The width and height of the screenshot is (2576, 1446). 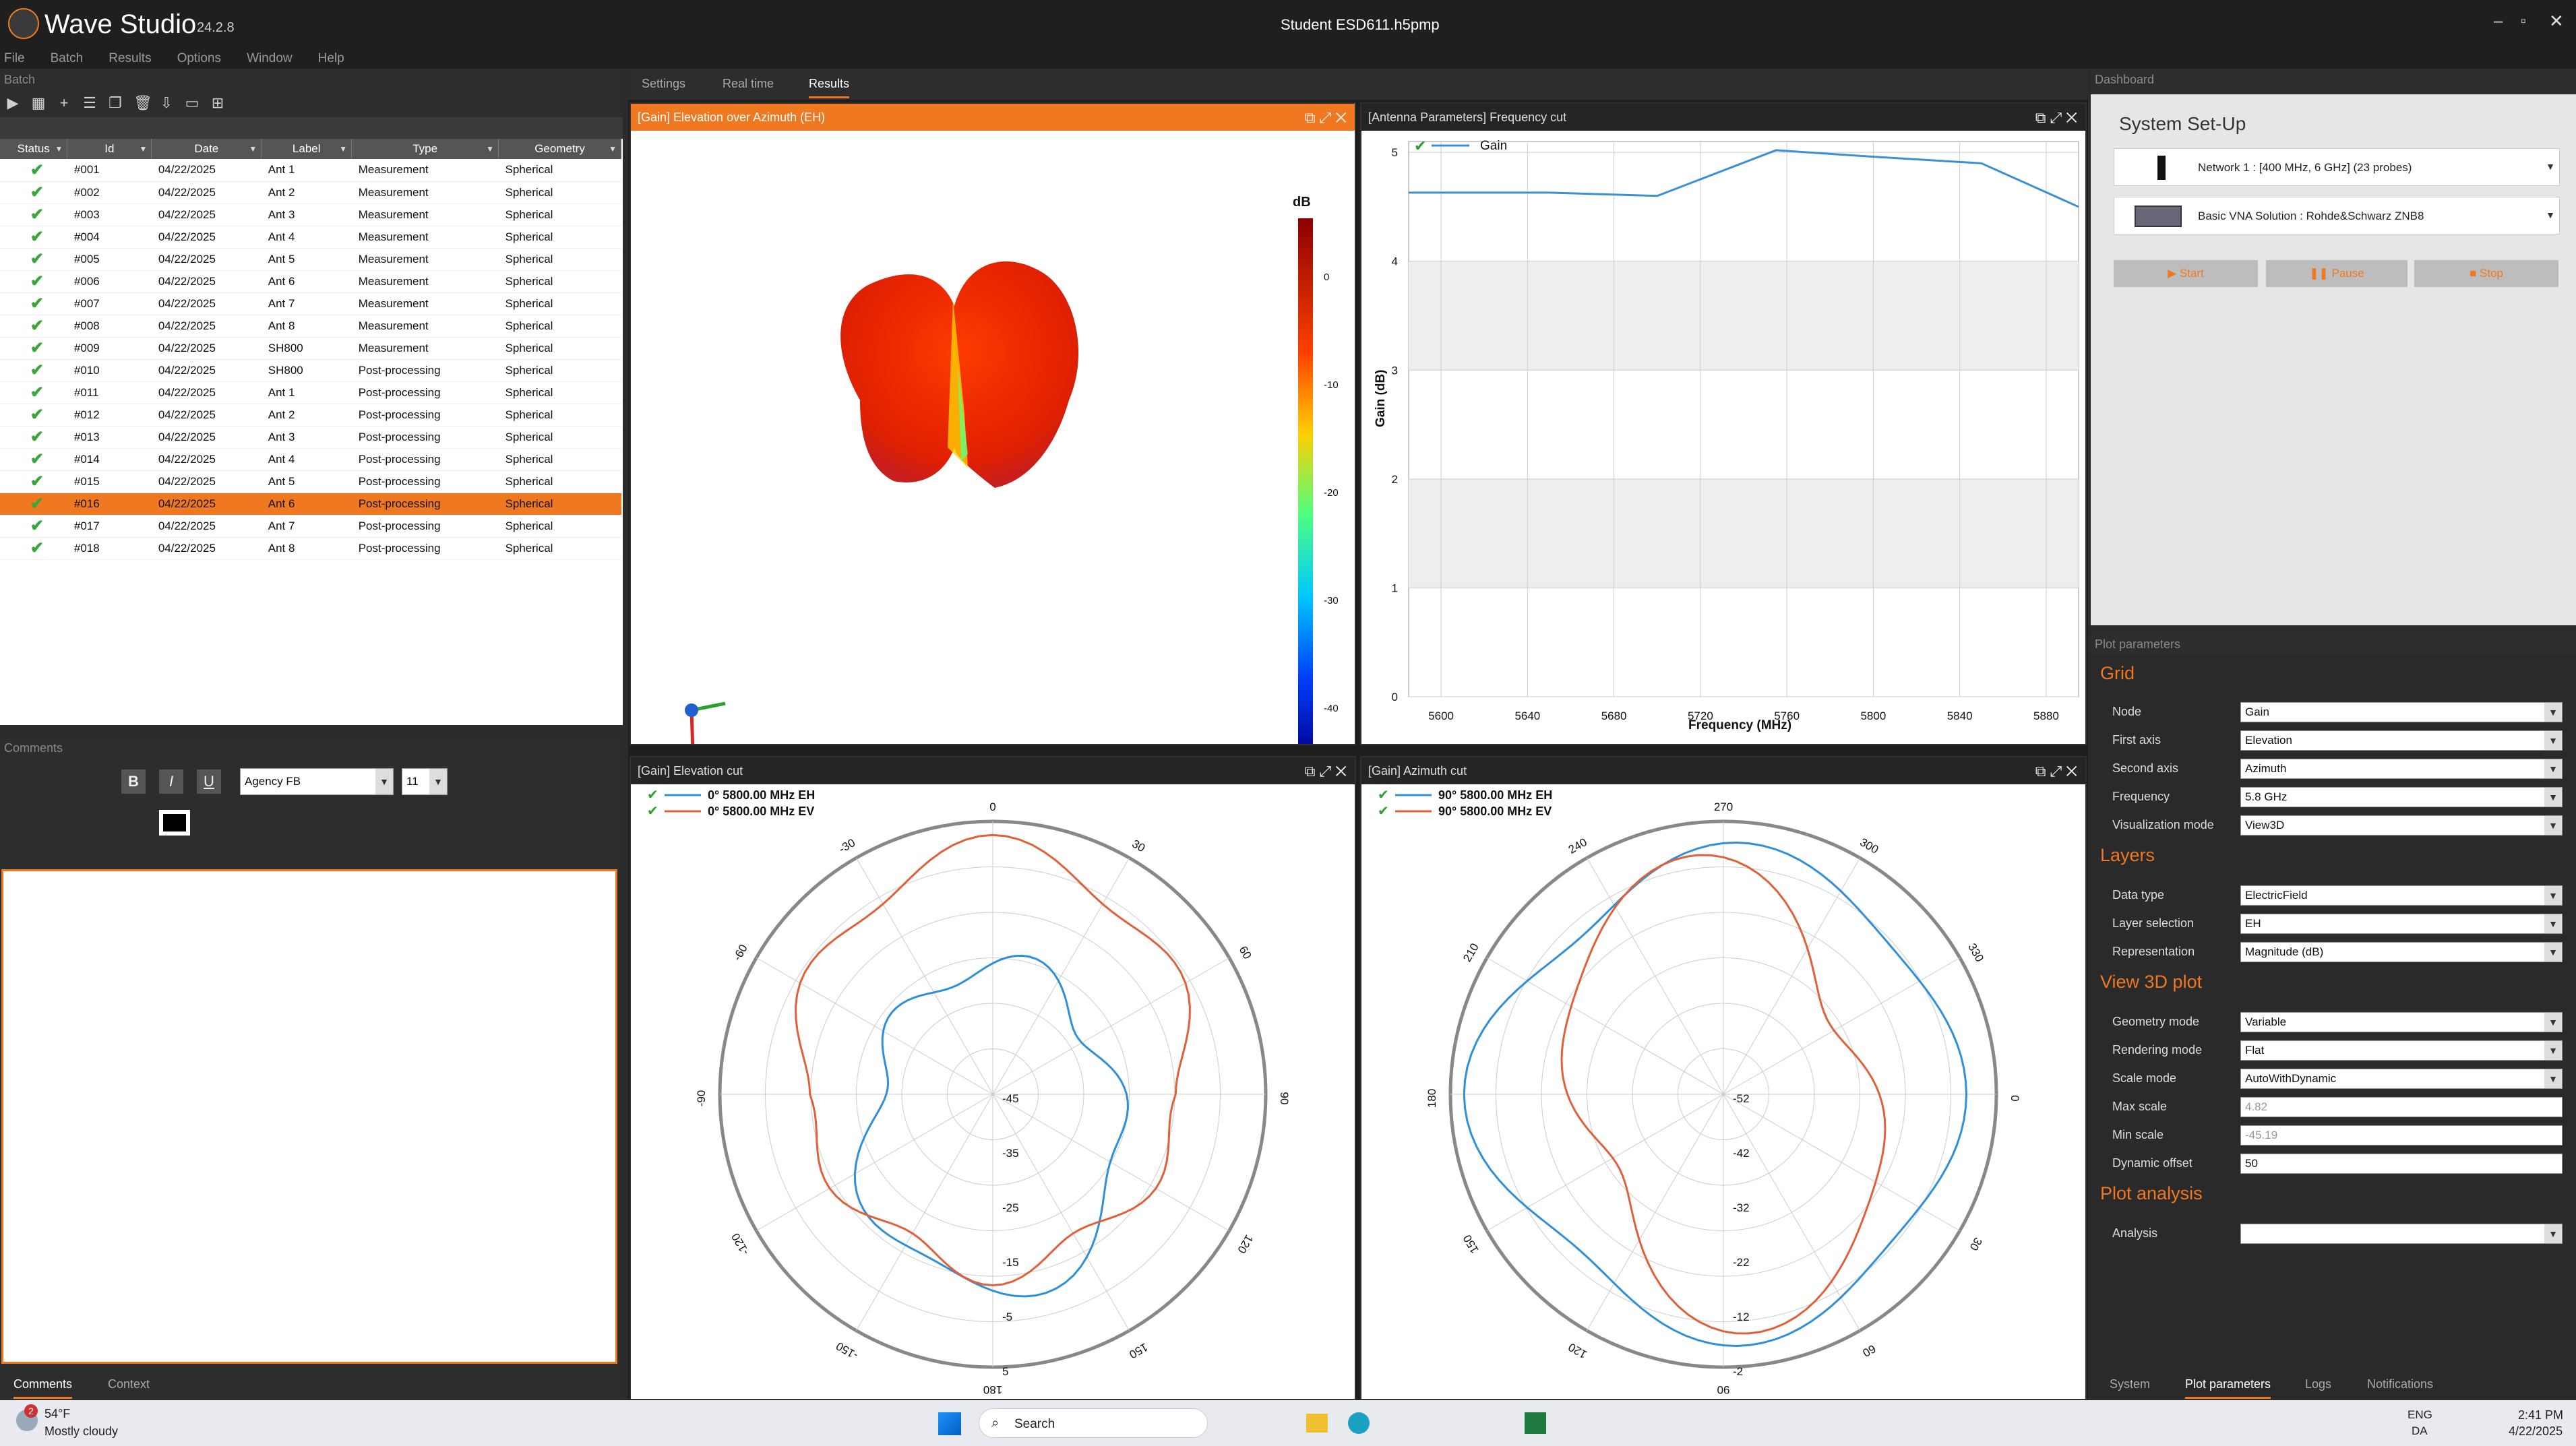 What do you see at coordinates (309, 1116) in the screenshot?
I see `comment-textarea` at bounding box center [309, 1116].